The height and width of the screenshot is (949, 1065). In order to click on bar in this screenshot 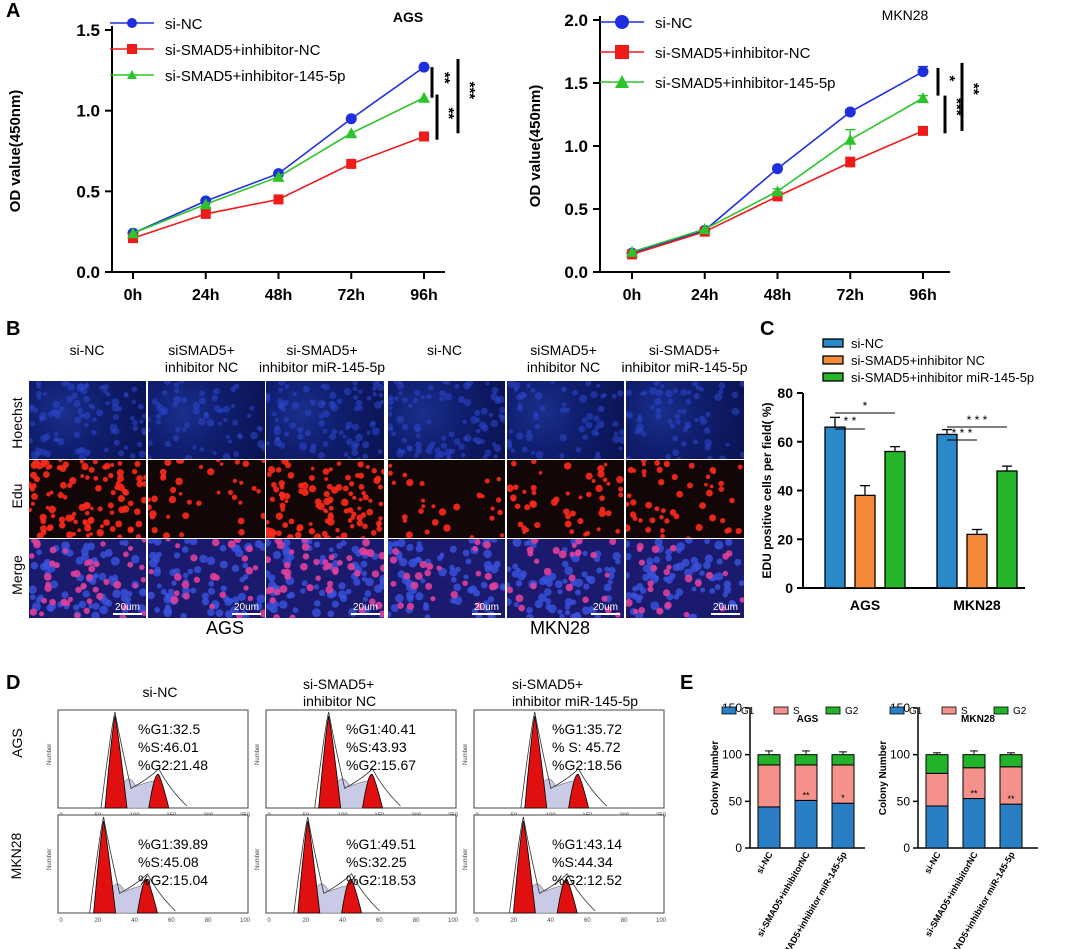, I will do `click(947, 511)`.